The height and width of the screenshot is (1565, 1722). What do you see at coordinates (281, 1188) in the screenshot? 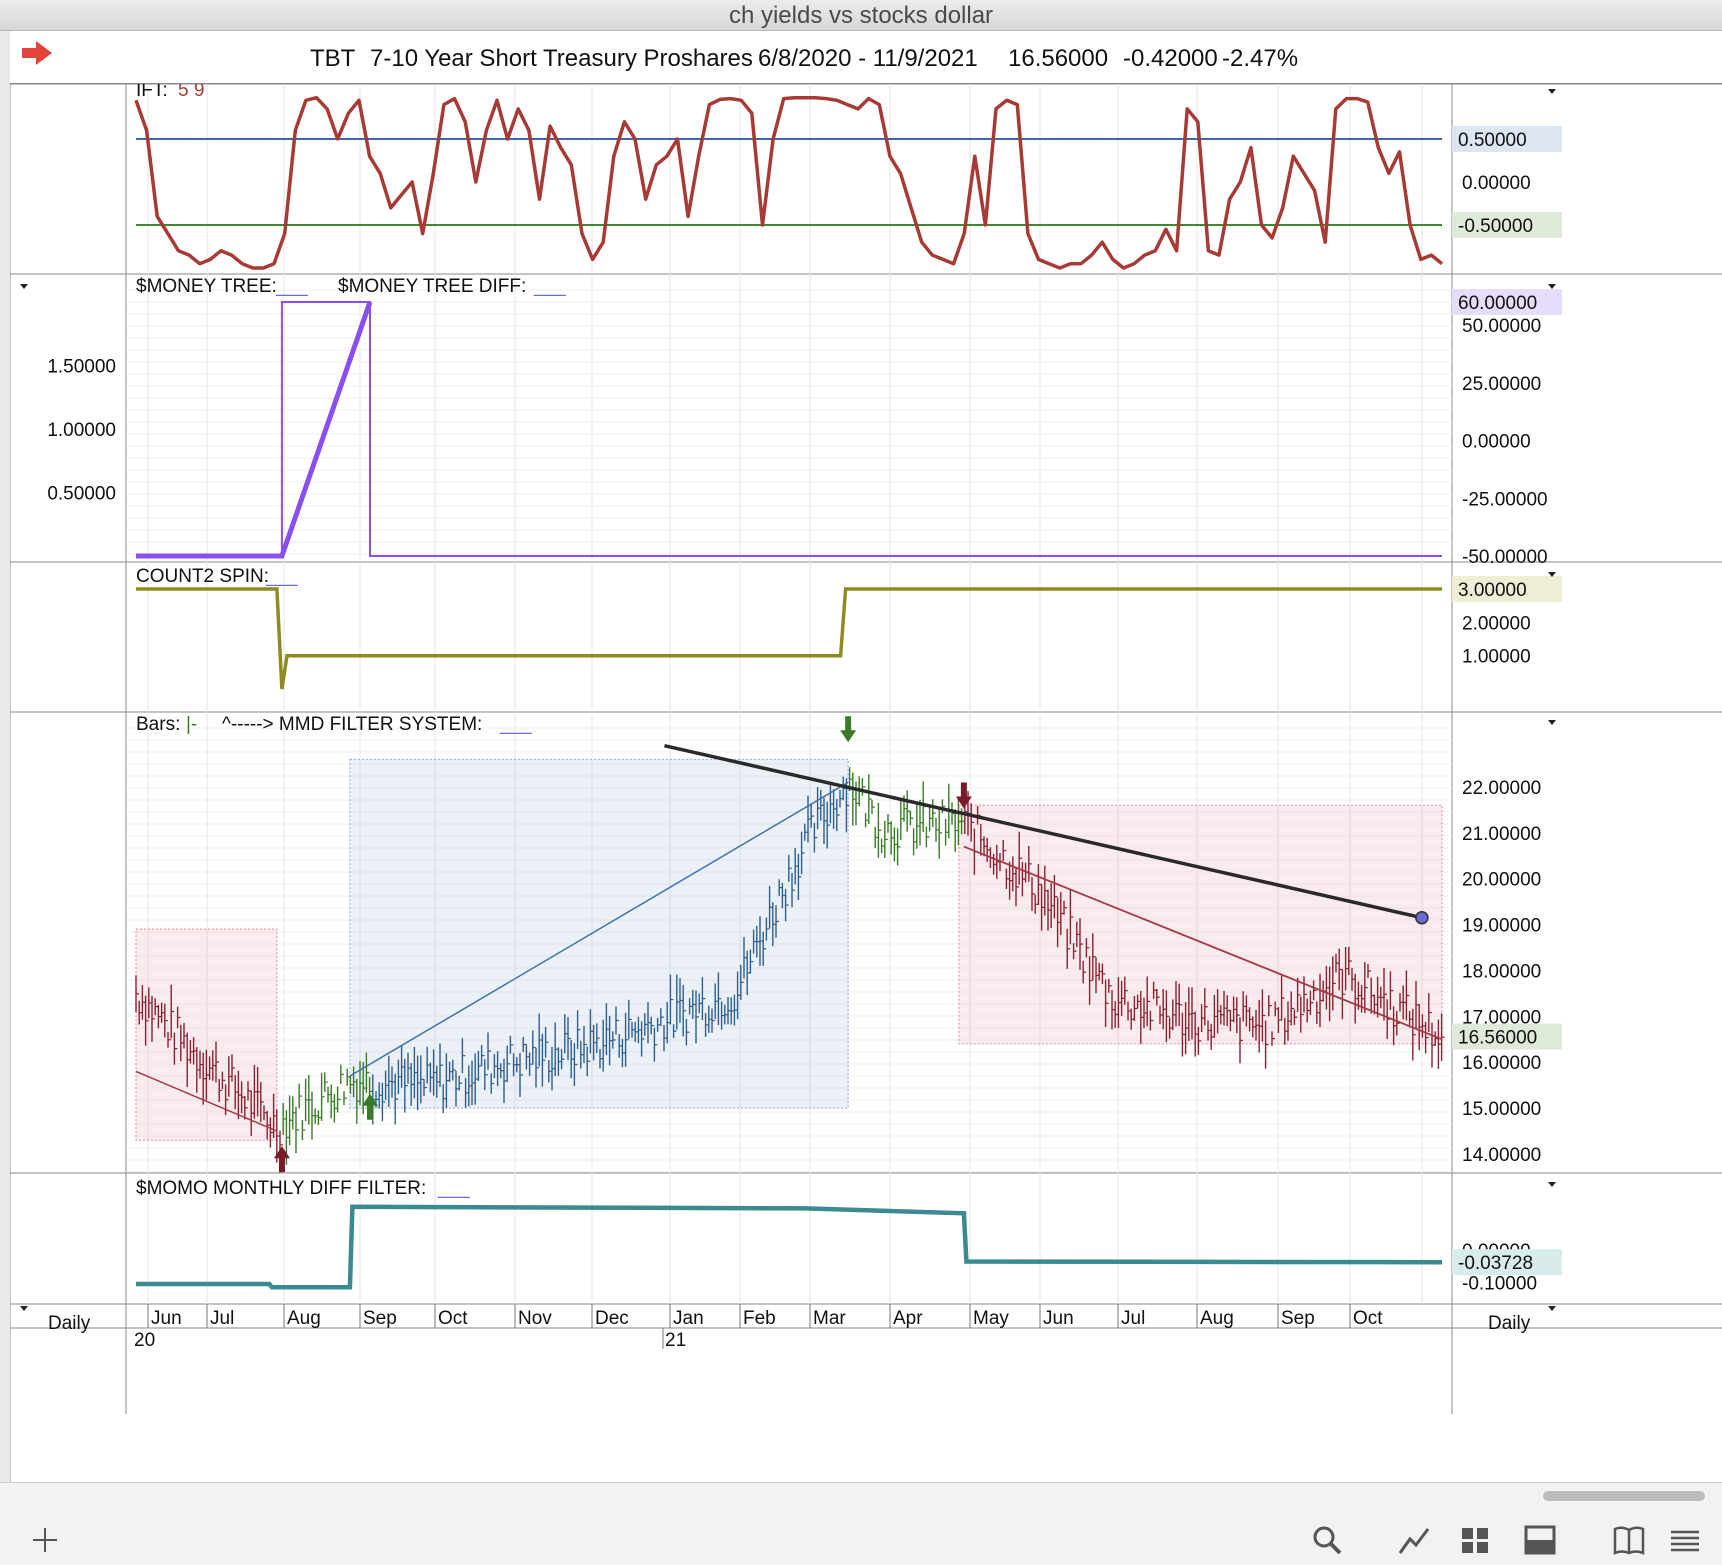
I see `momo-label: $MOMO MONTHLY DIFF FILTER:` at bounding box center [281, 1188].